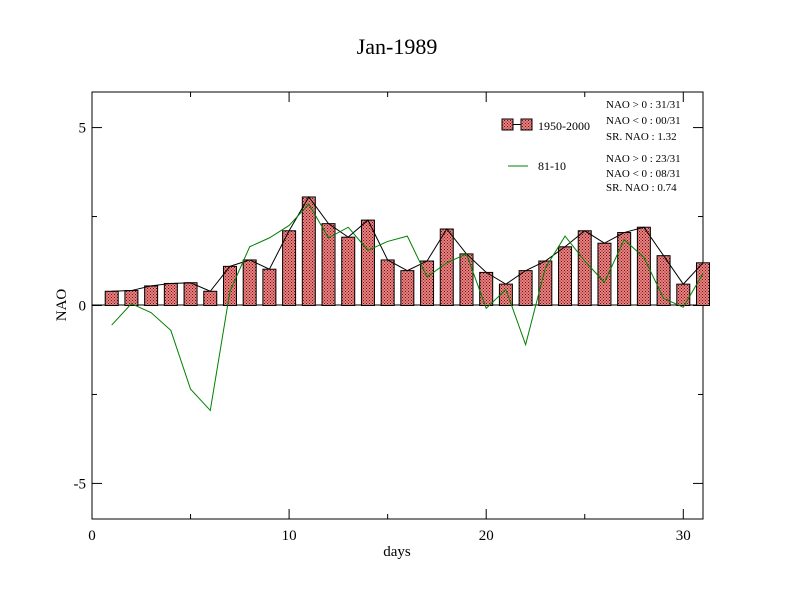 The image size is (792, 612). Describe the element at coordinates (526, 124) in the screenshot. I see `legend-swatch-1950-2000-right` at that location.